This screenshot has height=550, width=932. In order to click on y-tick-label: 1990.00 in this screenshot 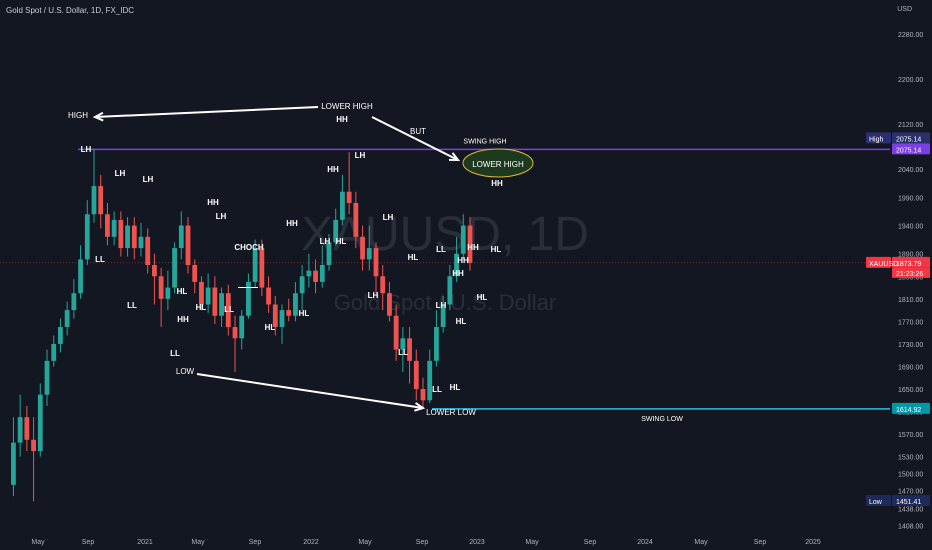, I will do `click(910, 198)`.